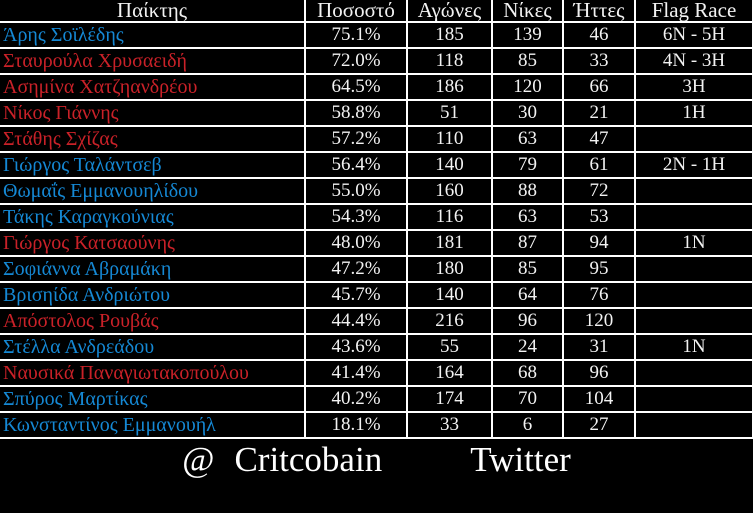 This screenshot has height=513, width=753. Describe the element at coordinates (599, 295) in the screenshot. I see `losses-cell: 76` at that location.